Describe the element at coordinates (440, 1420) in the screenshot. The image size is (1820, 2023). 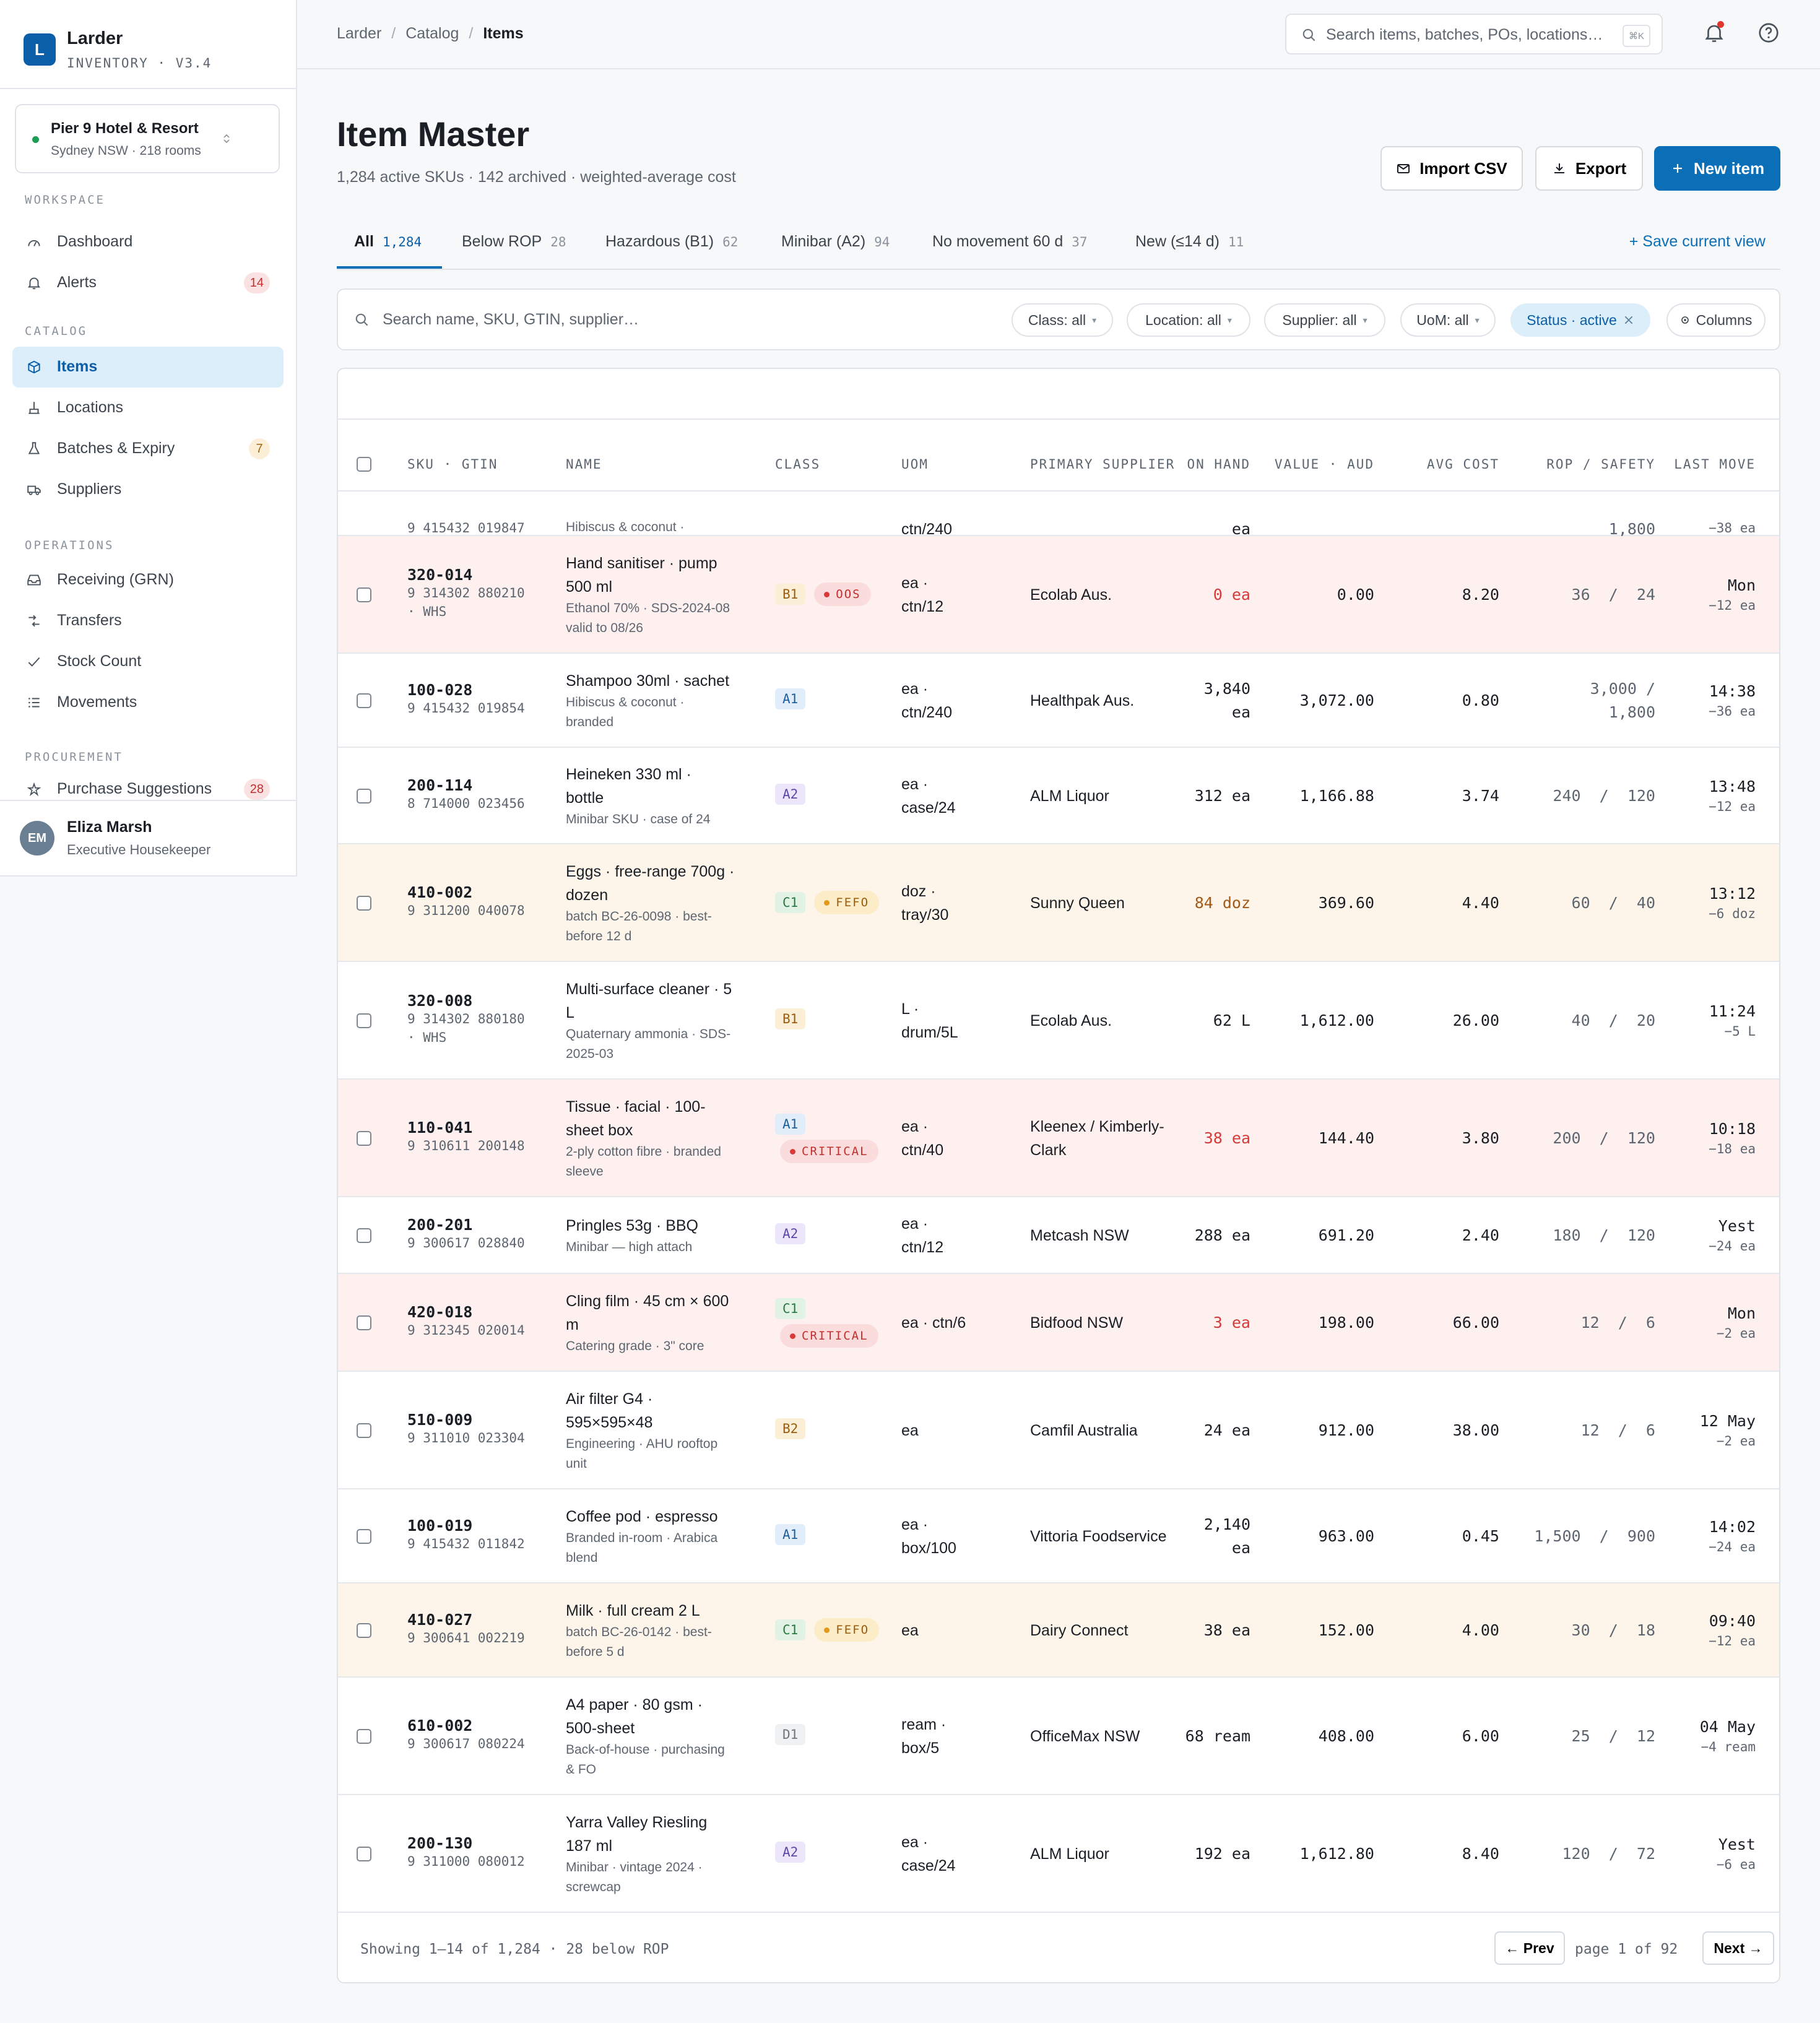
I see `sku: 510-009` at that location.